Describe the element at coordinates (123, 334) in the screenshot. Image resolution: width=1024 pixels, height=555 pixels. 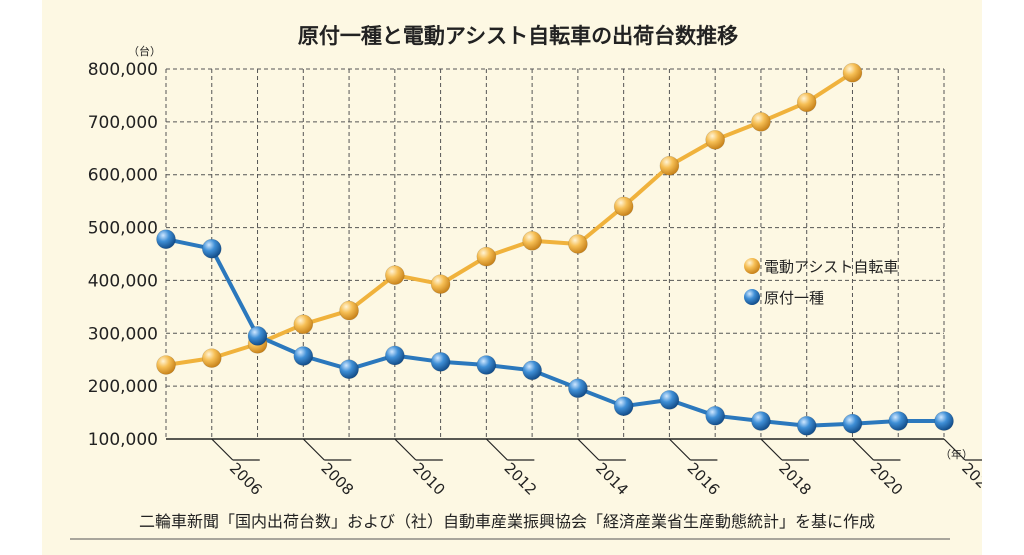
I see `y-tick-label: 300,000` at that location.